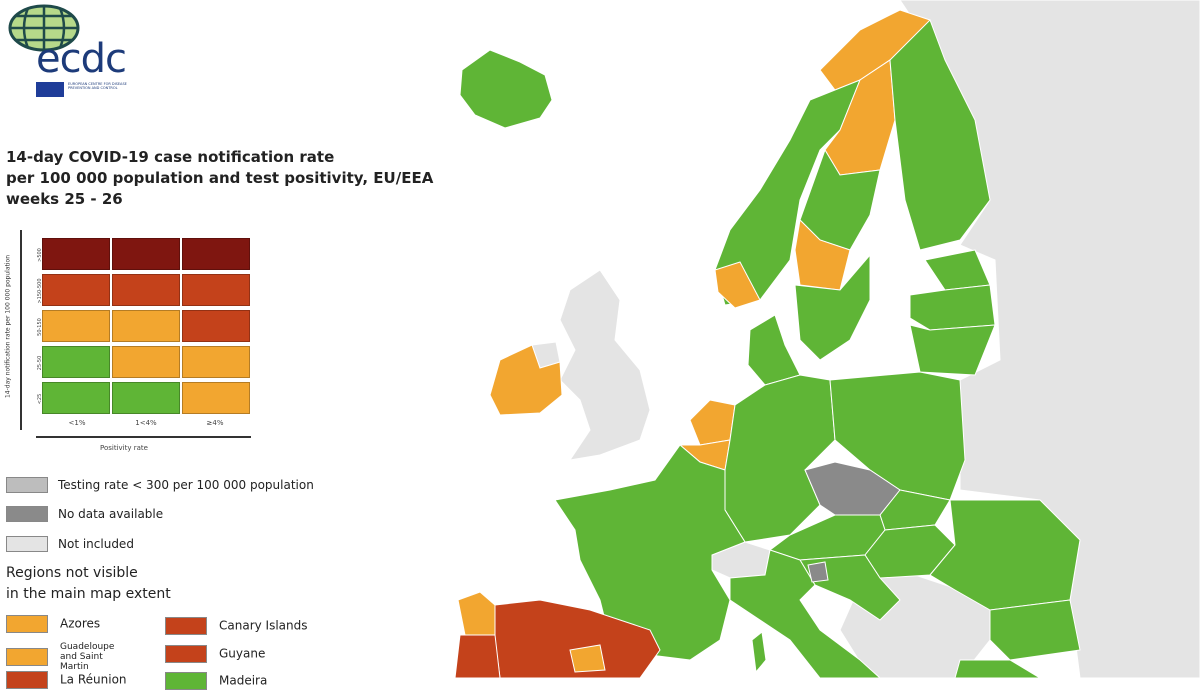  Describe the element at coordinates (53, 624) in the screenshot. I see `region-azores: Azores` at that location.